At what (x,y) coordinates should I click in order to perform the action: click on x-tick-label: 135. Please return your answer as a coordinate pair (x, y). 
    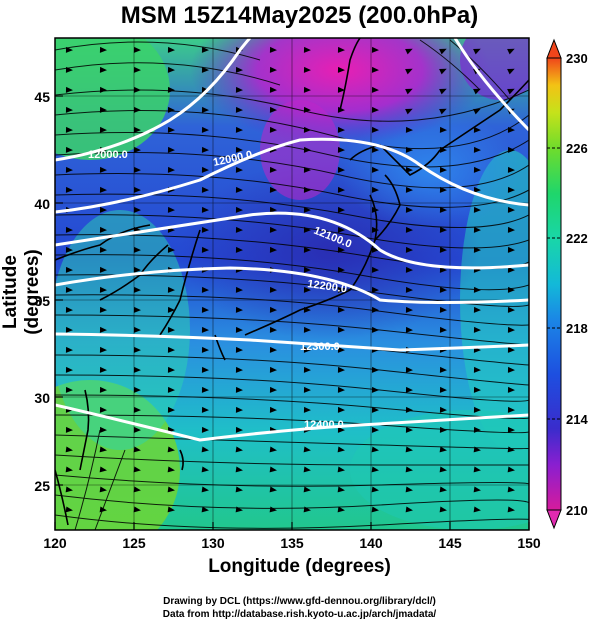
    Looking at the image, I should click on (292, 543).